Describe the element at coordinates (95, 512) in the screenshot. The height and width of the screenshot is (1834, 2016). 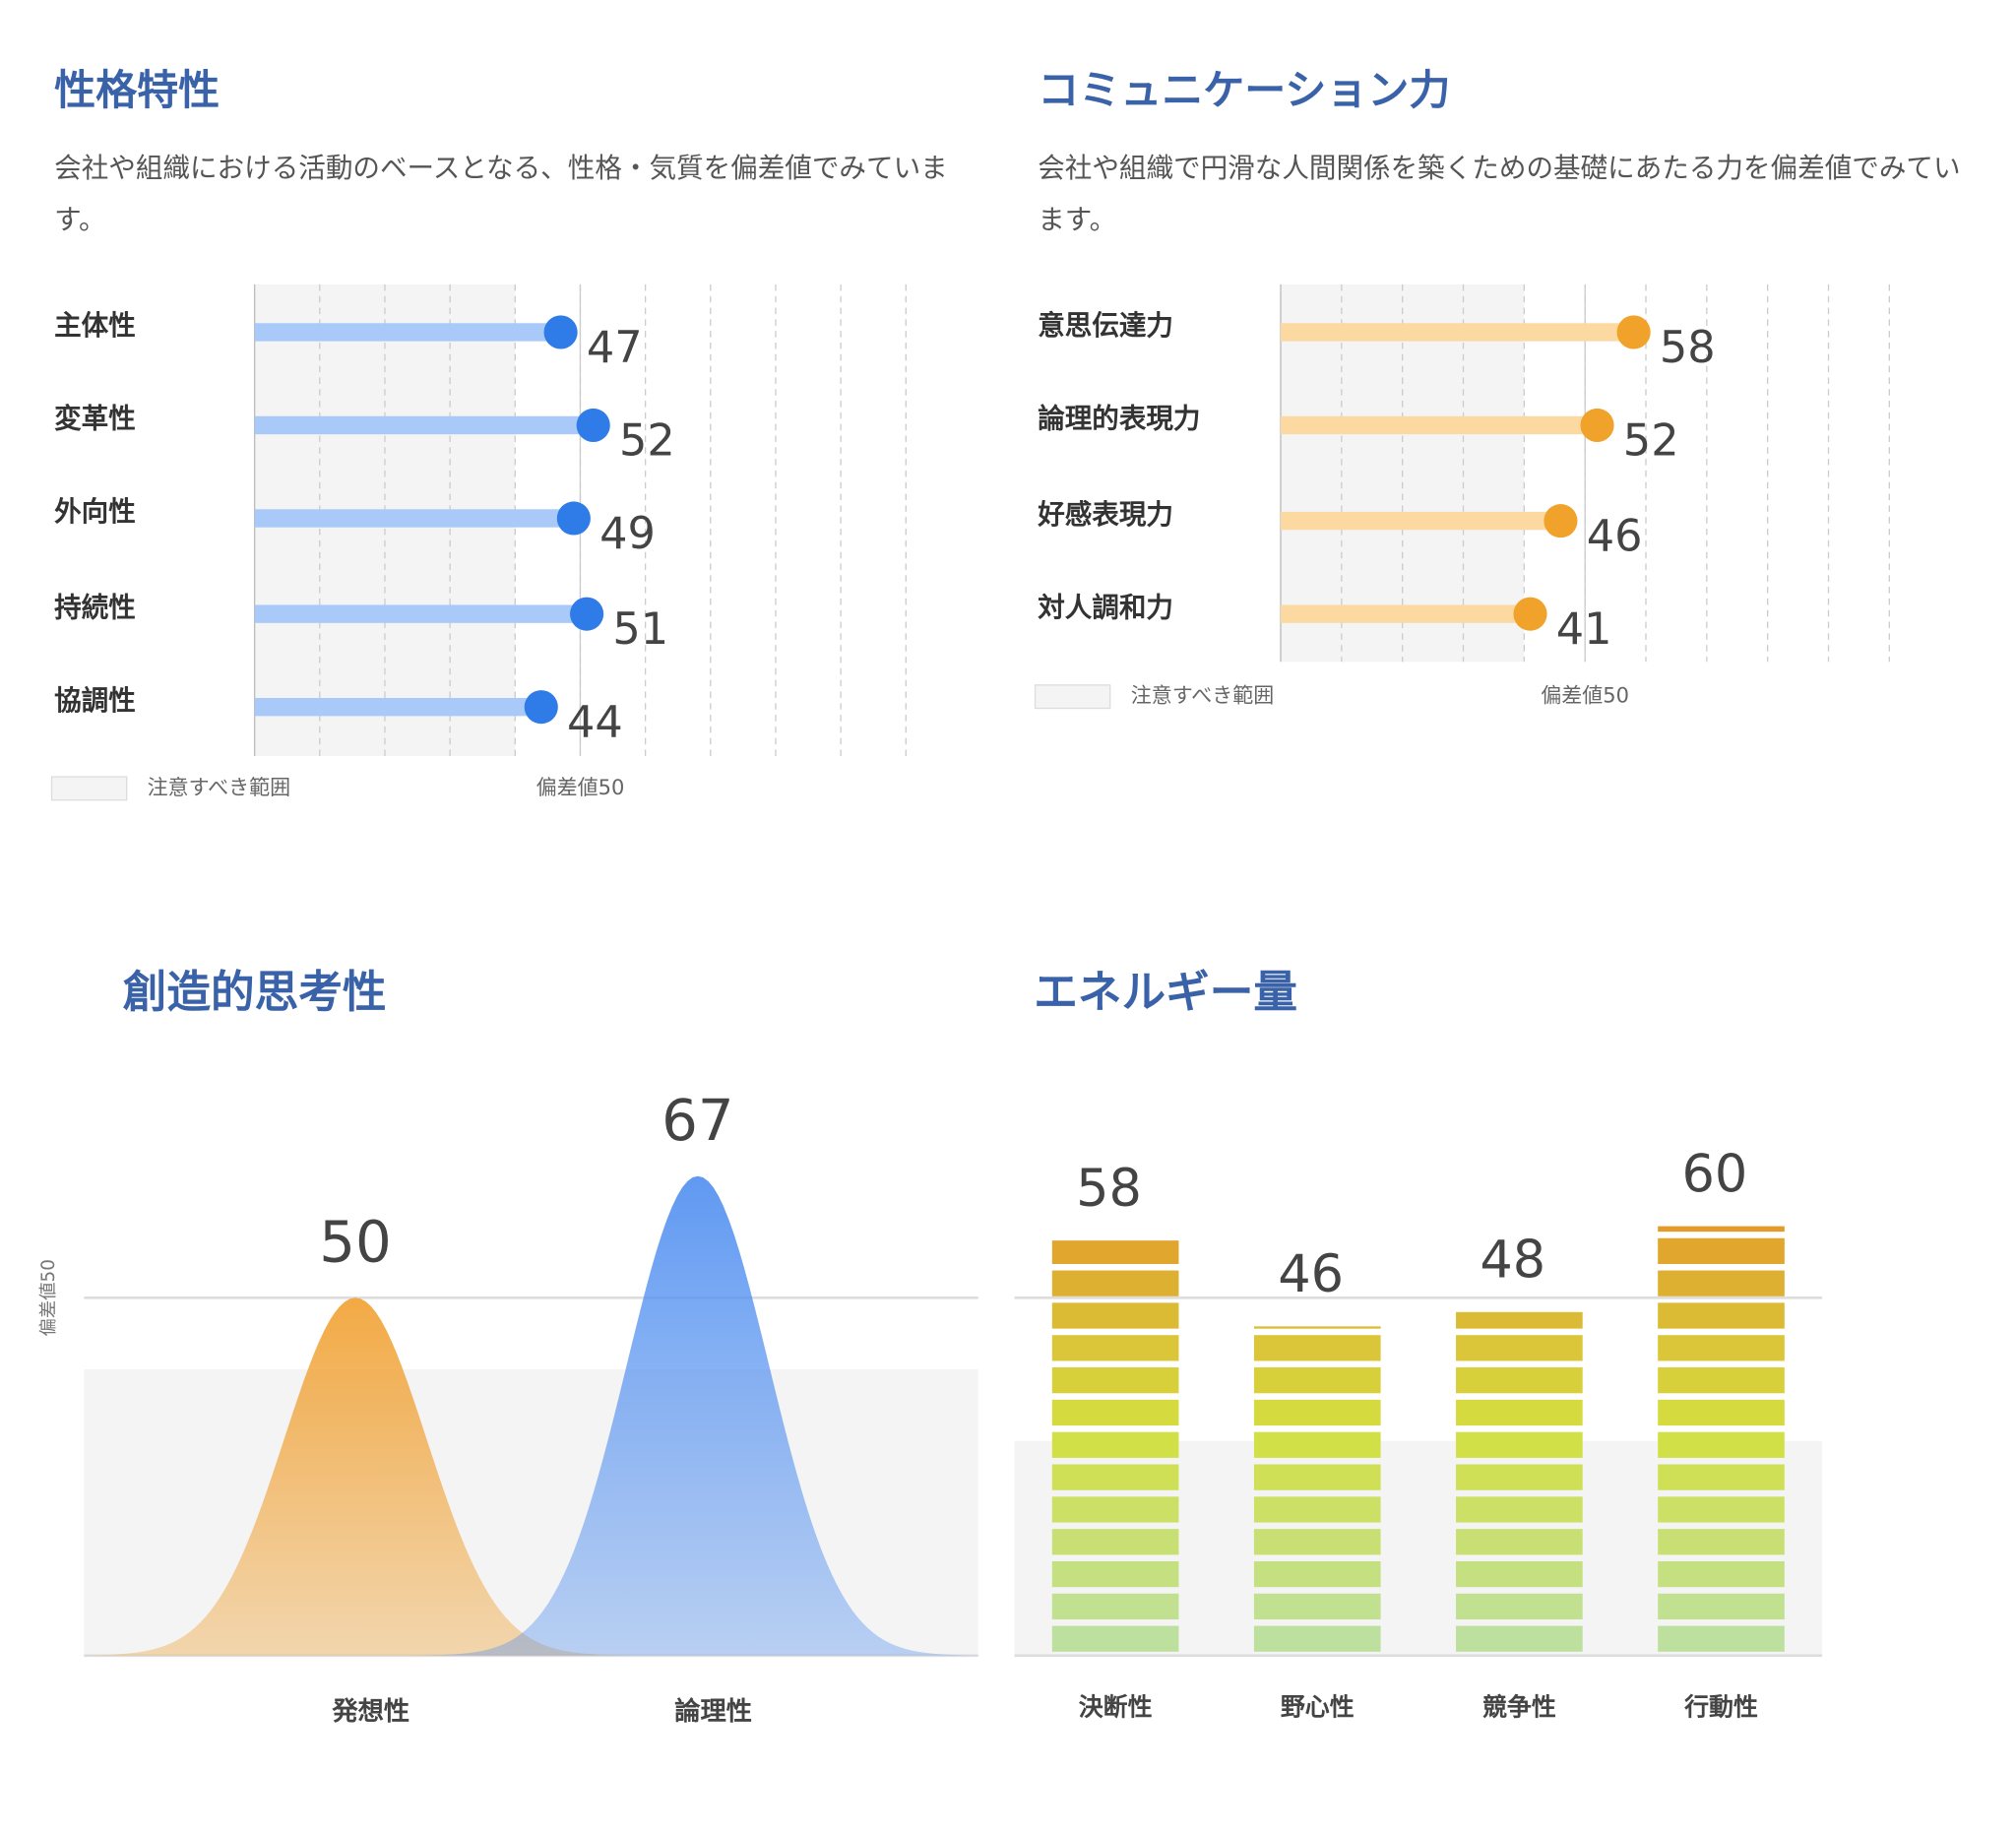
I see `category-label: 外向性` at that location.